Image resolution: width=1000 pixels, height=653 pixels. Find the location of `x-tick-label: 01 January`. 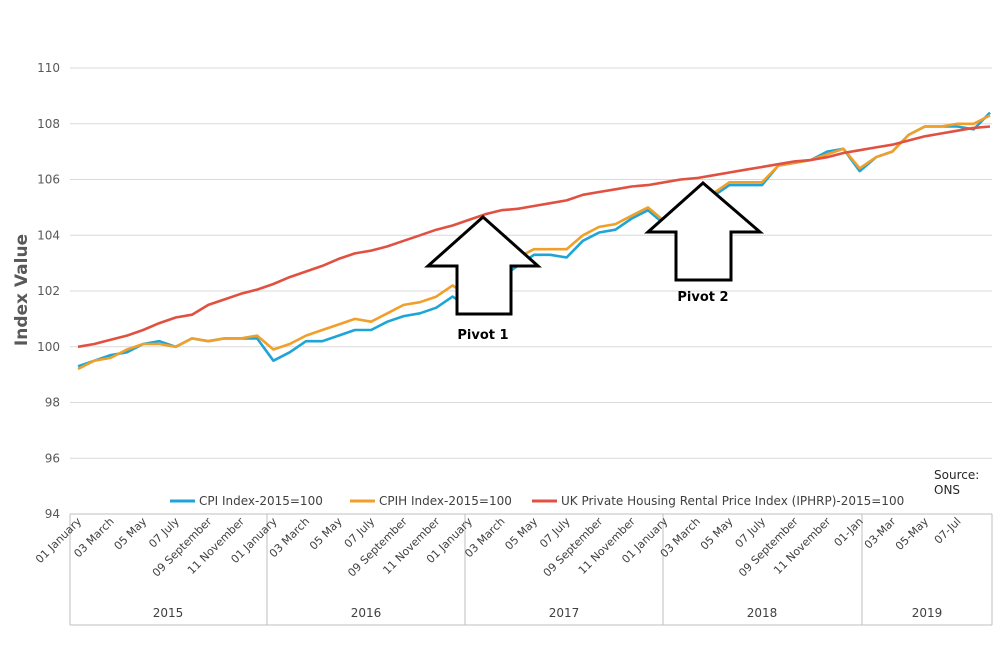

x-tick-label: 01 January is located at coordinates (58, 540).